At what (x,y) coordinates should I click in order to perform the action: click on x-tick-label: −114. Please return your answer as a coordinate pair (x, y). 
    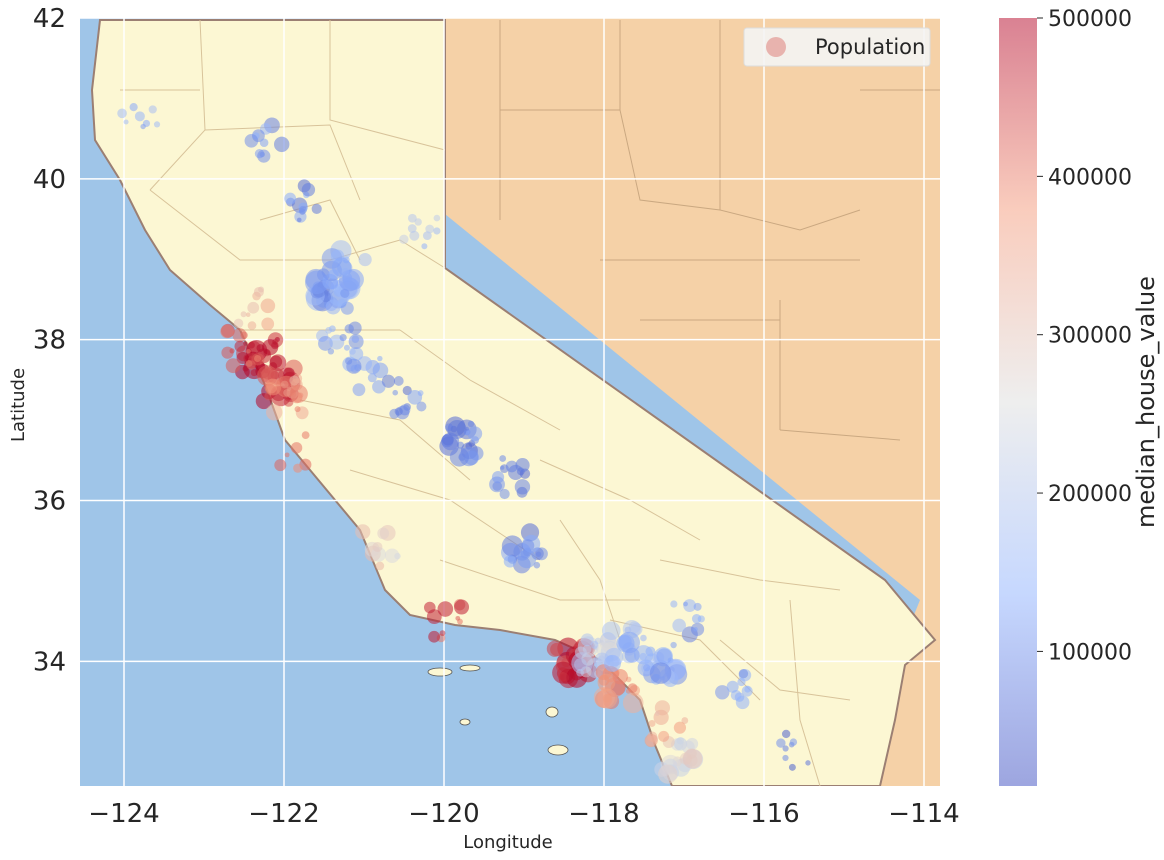
    Looking at the image, I should click on (923, 814).